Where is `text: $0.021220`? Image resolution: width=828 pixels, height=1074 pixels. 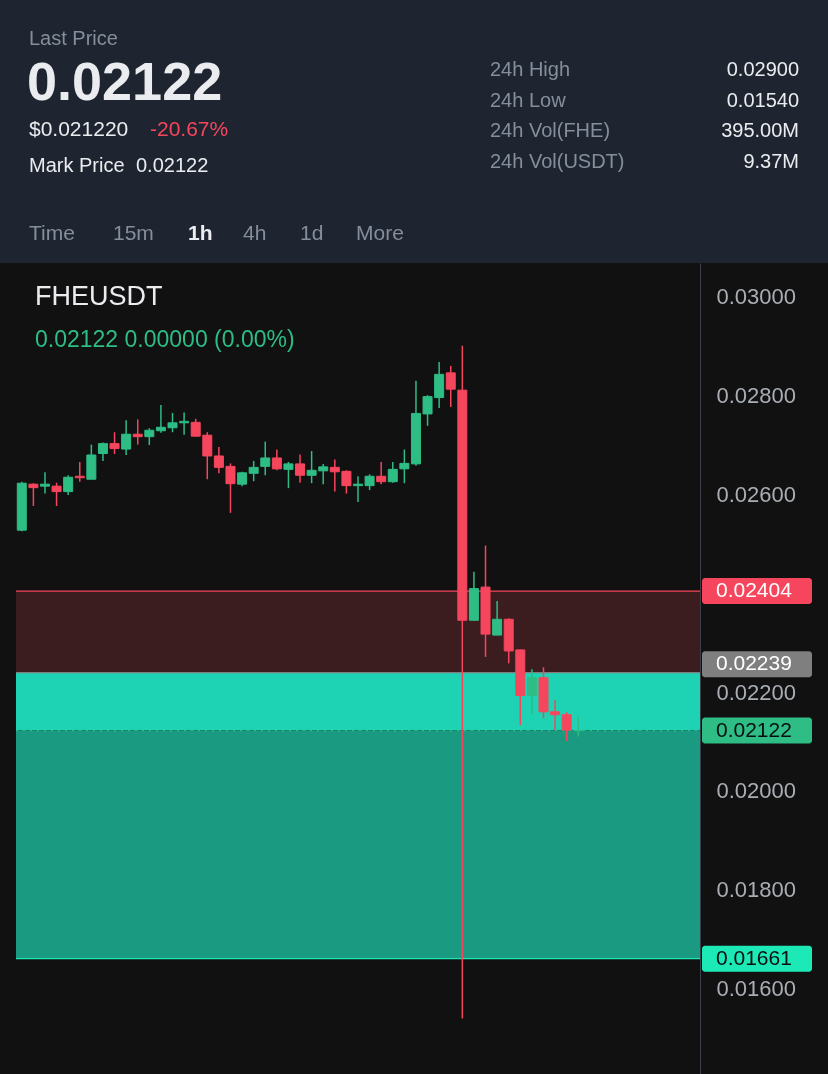
text: $0.021220 is located at coordinates (79, 128).